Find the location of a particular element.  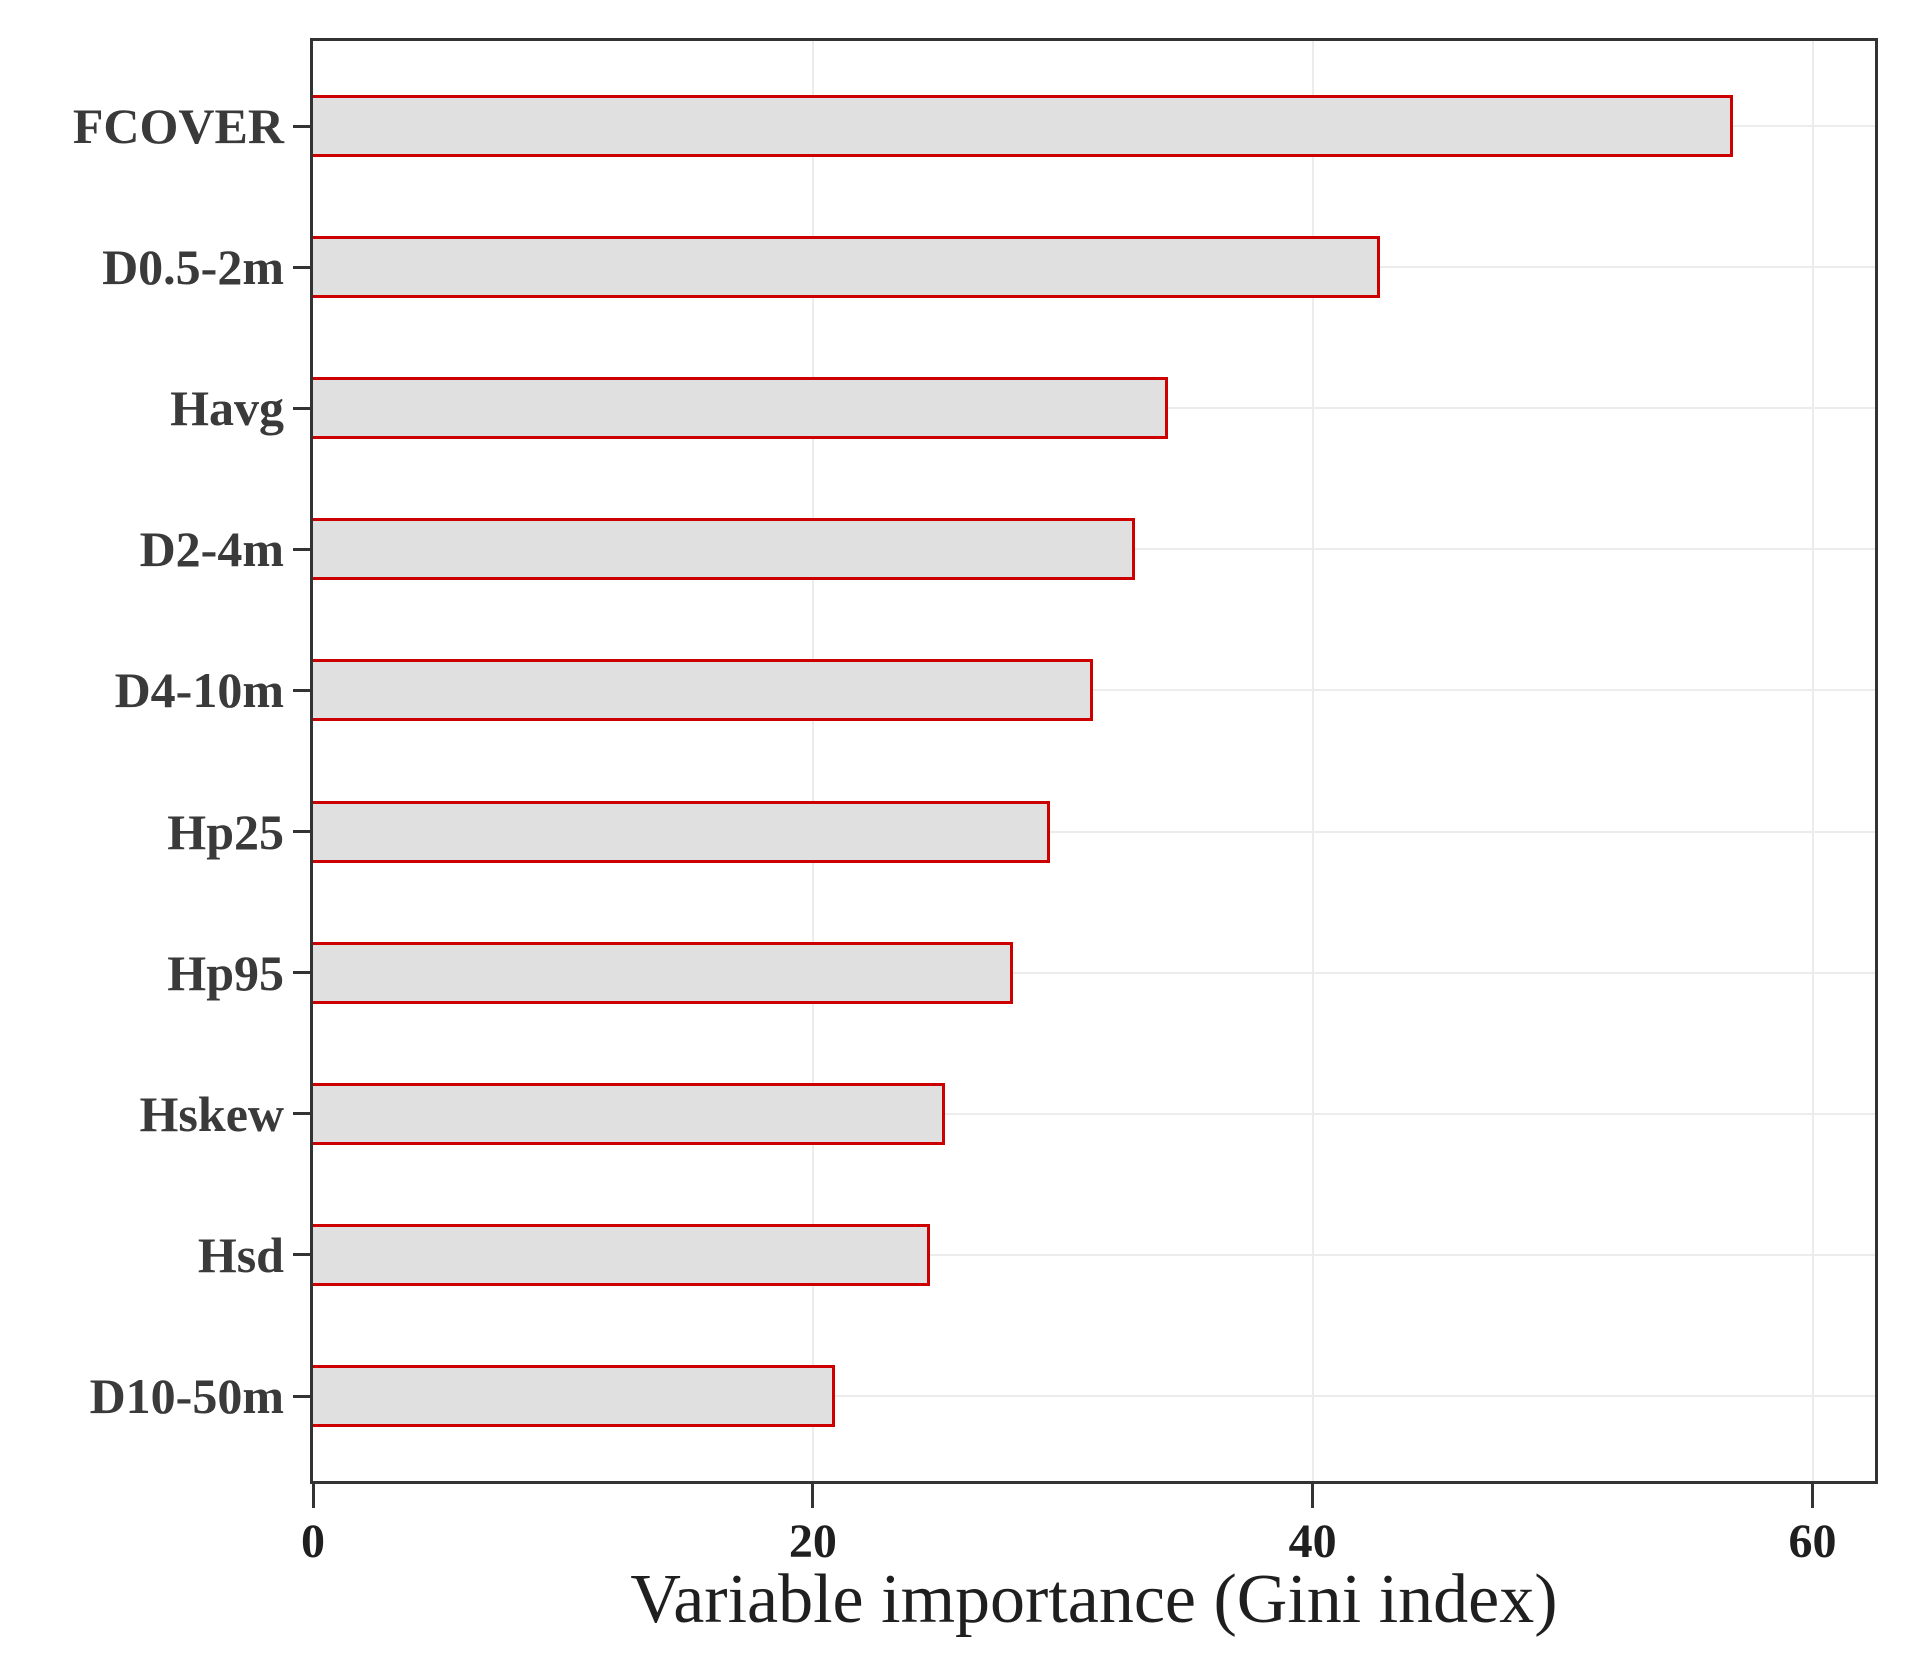

bar-fcover is located at coordinates (1023, 126).